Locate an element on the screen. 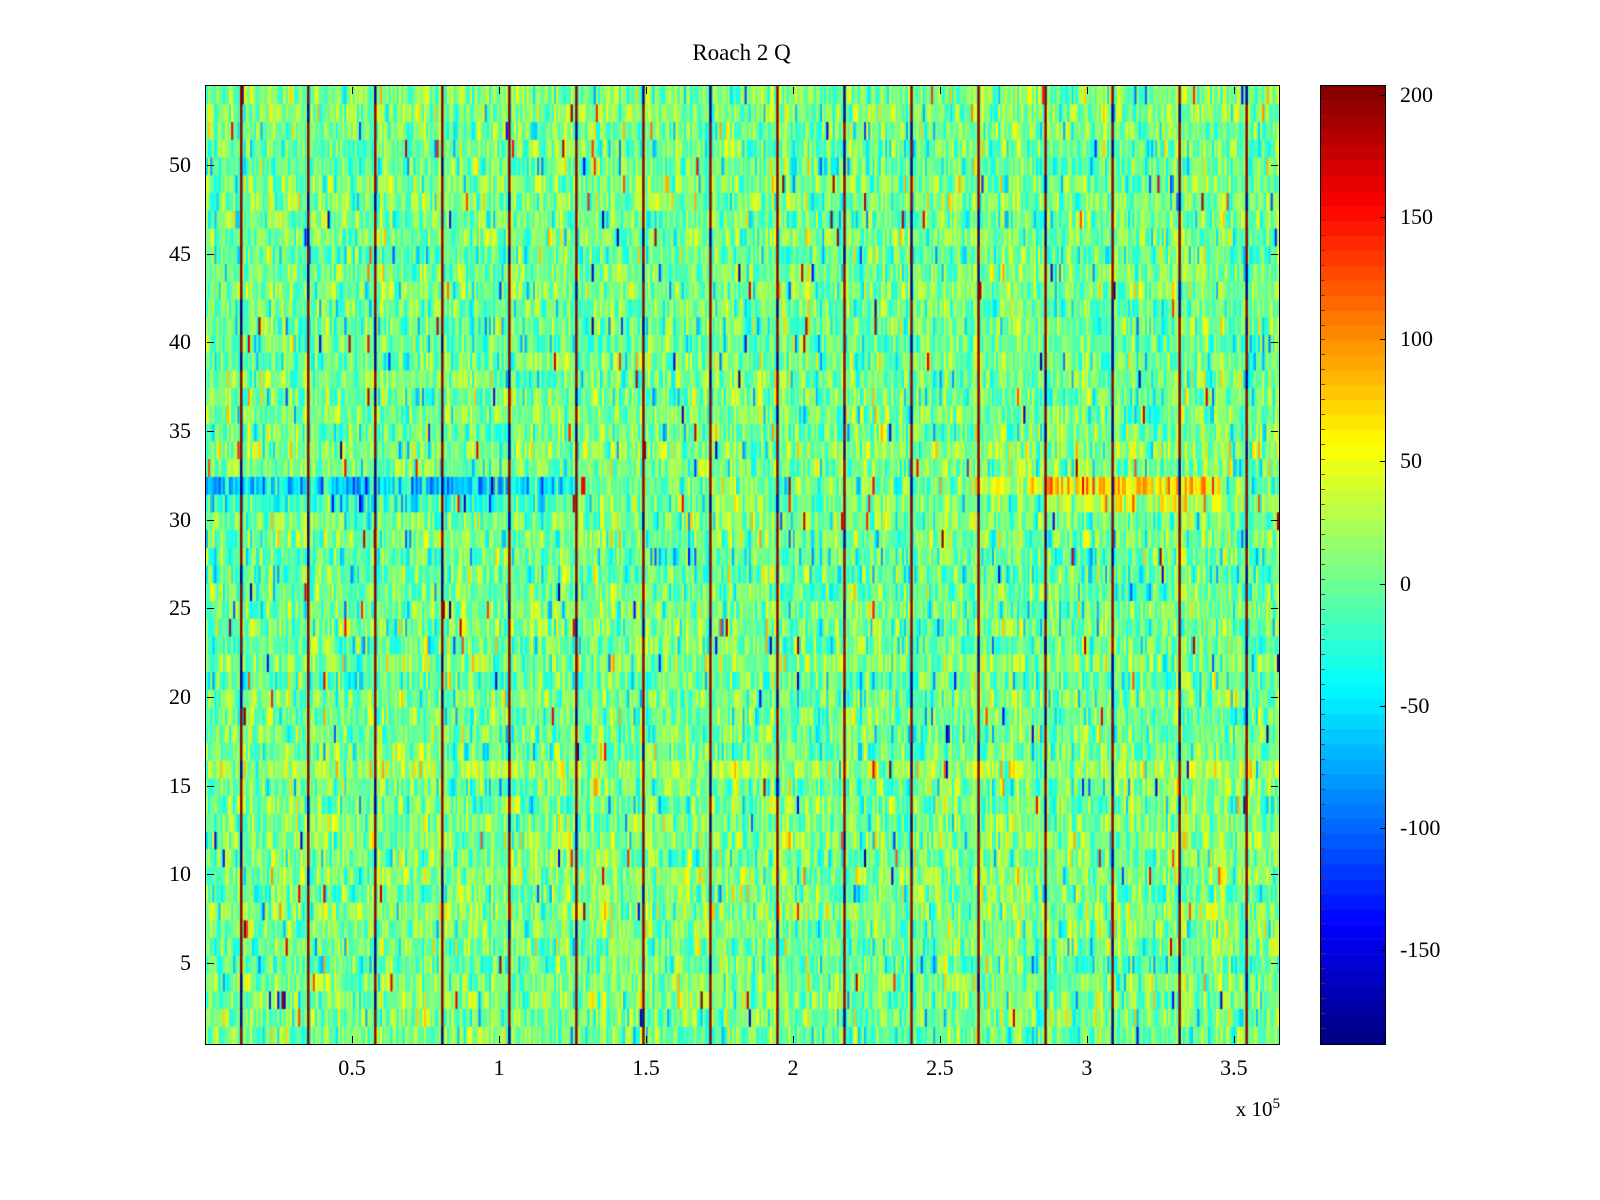 The width and height of the screenshot is (1600, 1200). x-axis-tick-label: 2.5 is located at coordinates (940, 1067).